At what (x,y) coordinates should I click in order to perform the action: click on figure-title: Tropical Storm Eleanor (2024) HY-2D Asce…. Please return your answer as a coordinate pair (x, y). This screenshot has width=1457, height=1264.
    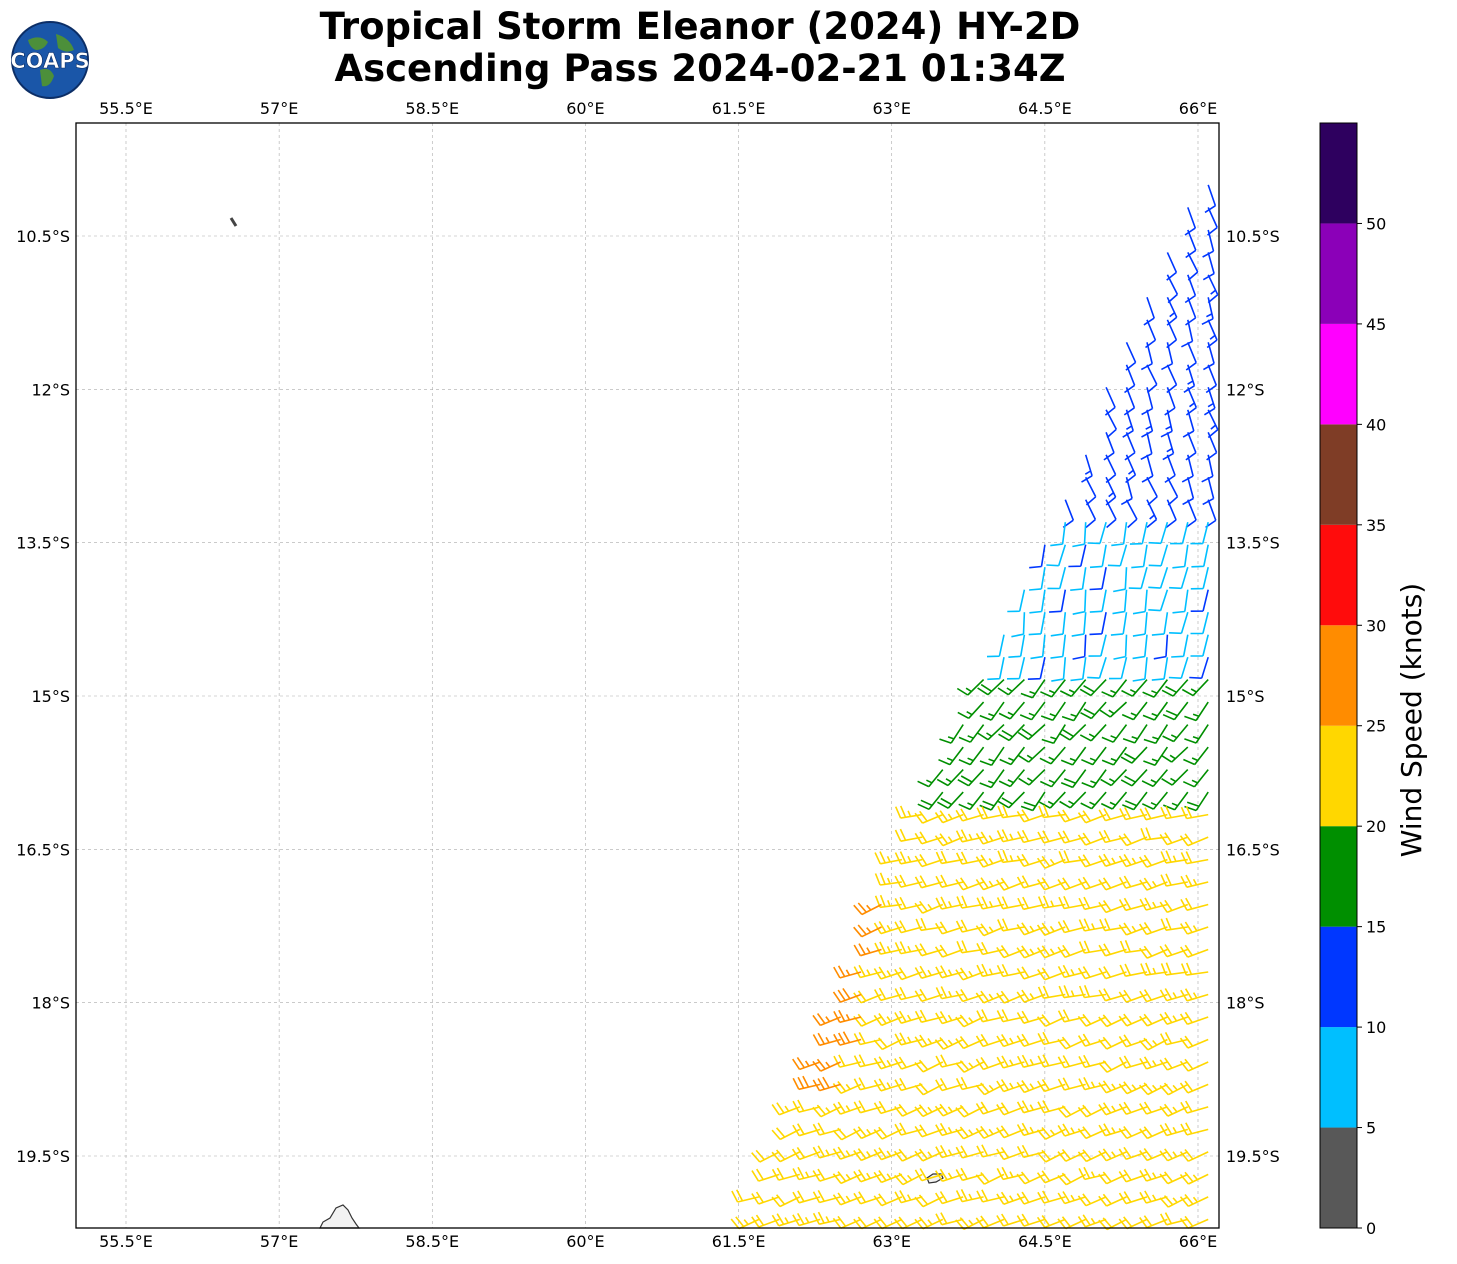
    Looking at the image, I should click on (700, 48).